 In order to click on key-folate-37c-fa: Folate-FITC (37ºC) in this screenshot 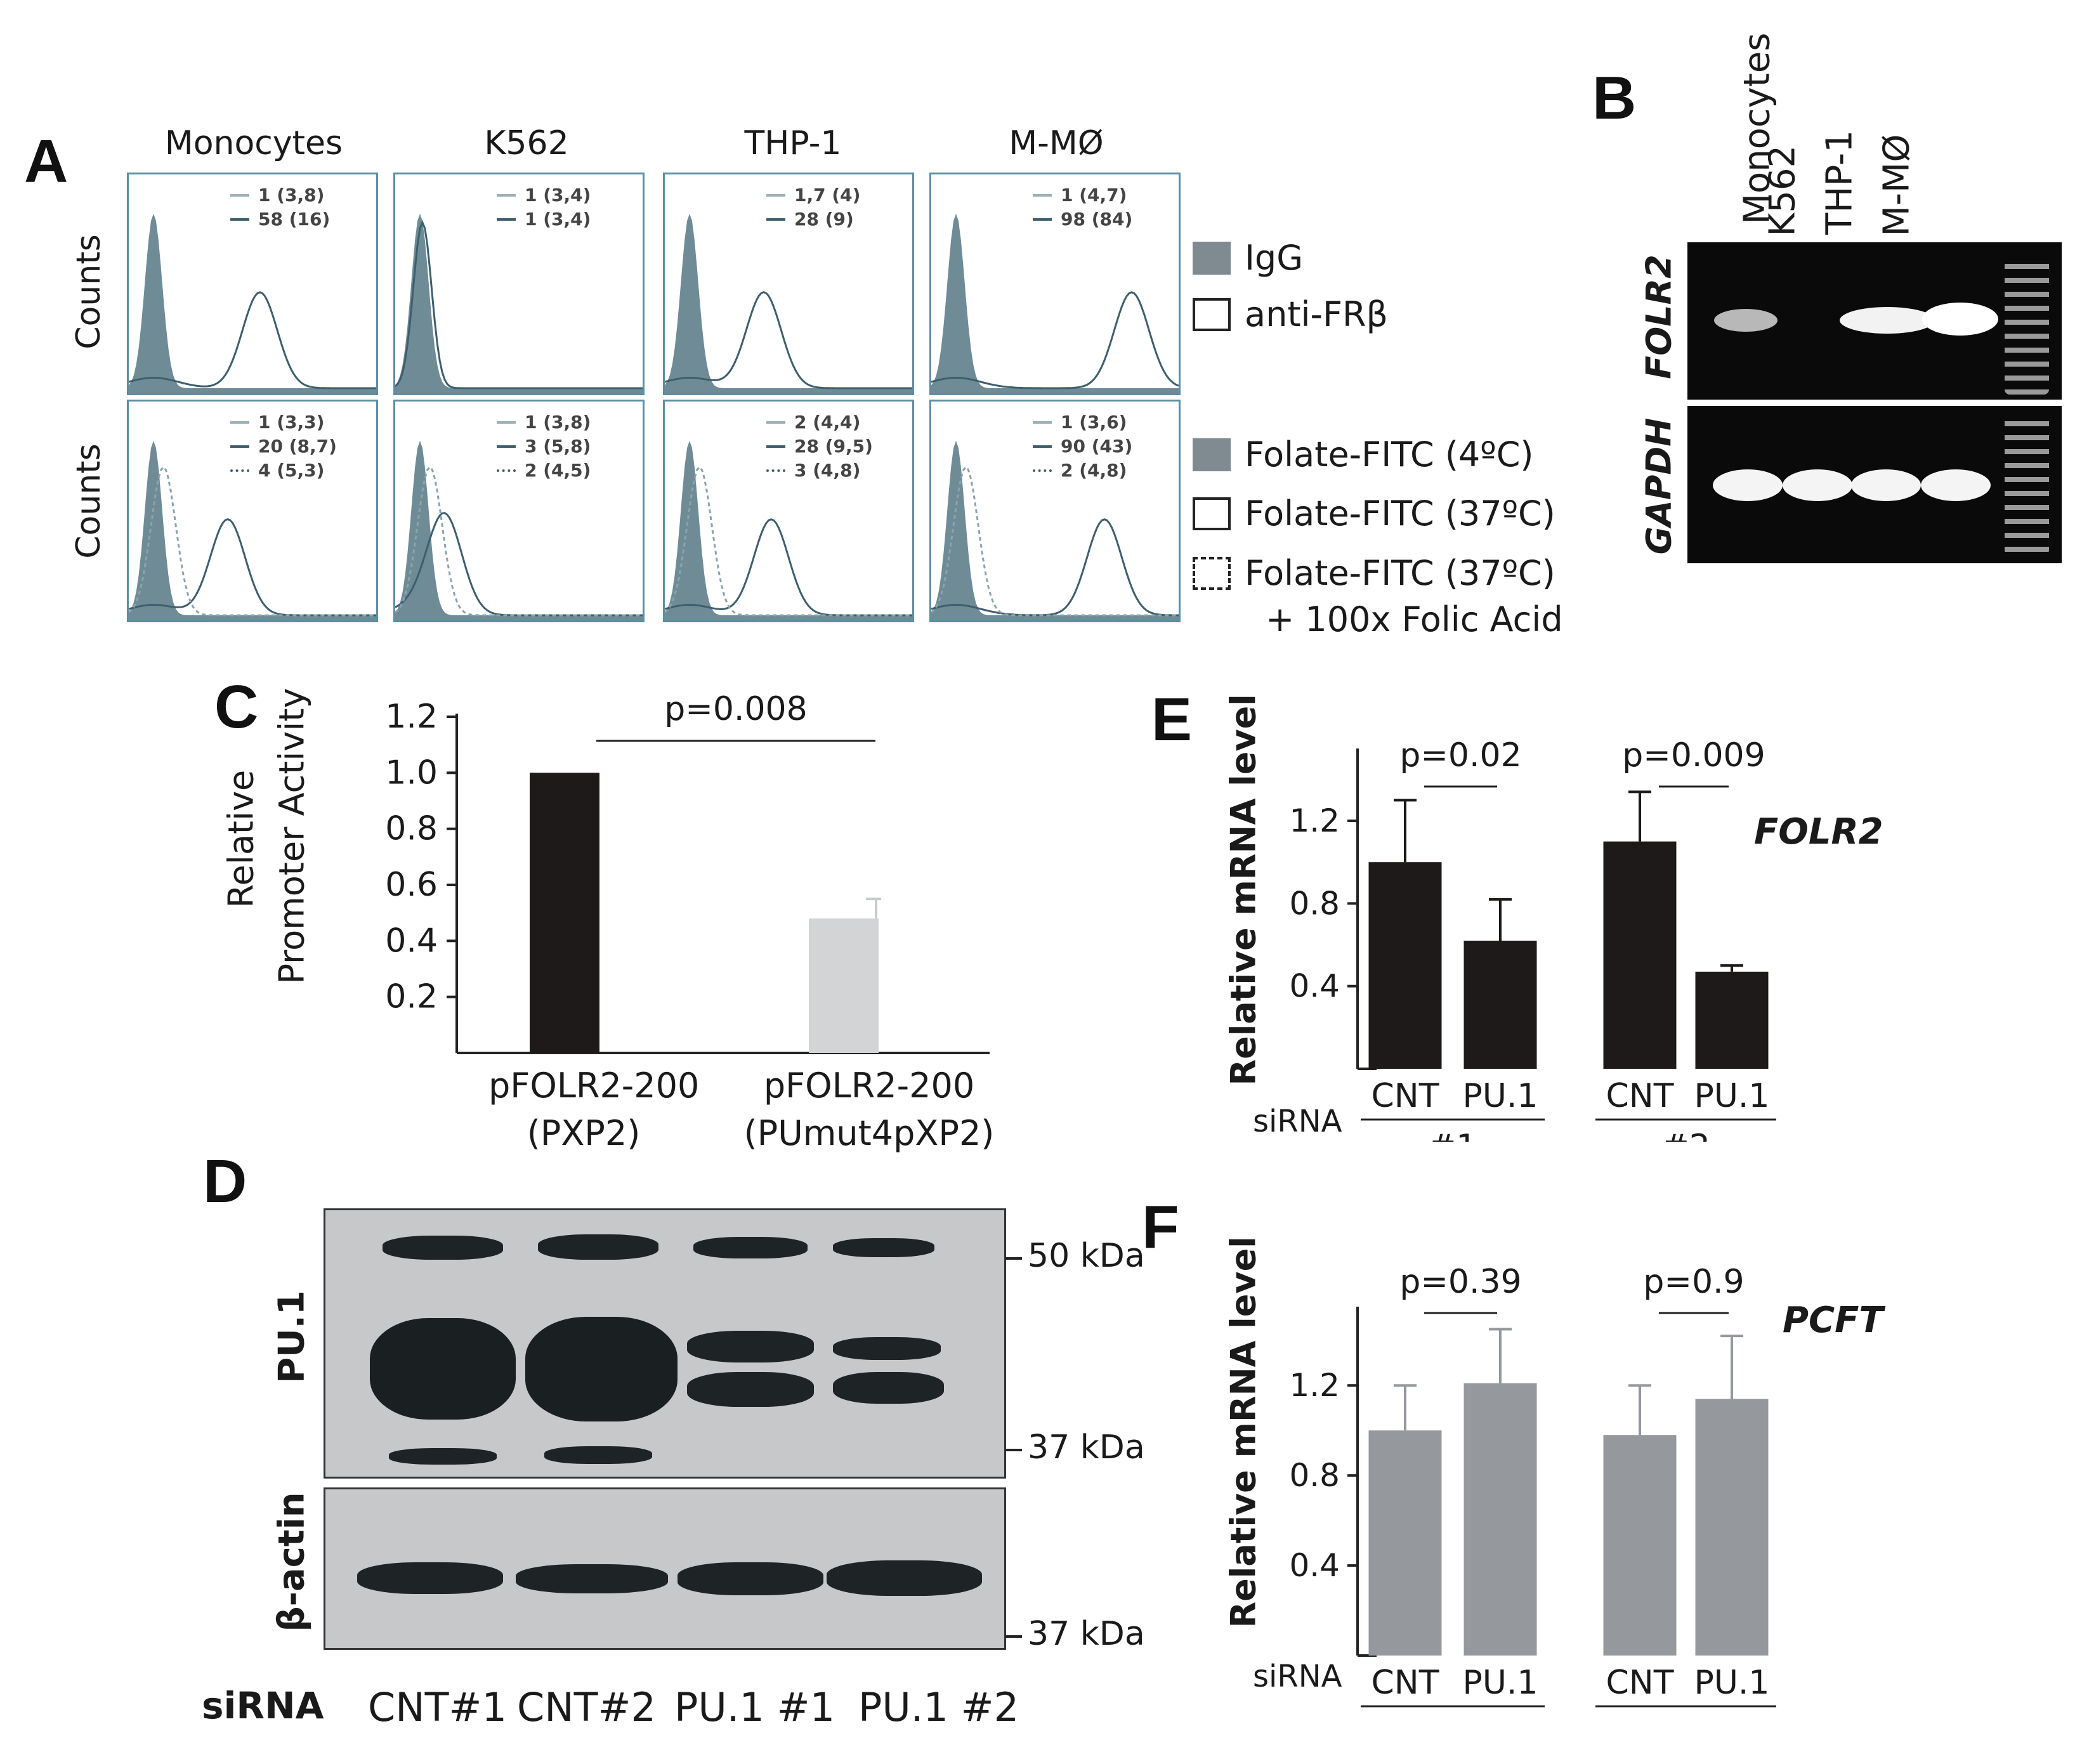, I will do `click(1374, 573)`.